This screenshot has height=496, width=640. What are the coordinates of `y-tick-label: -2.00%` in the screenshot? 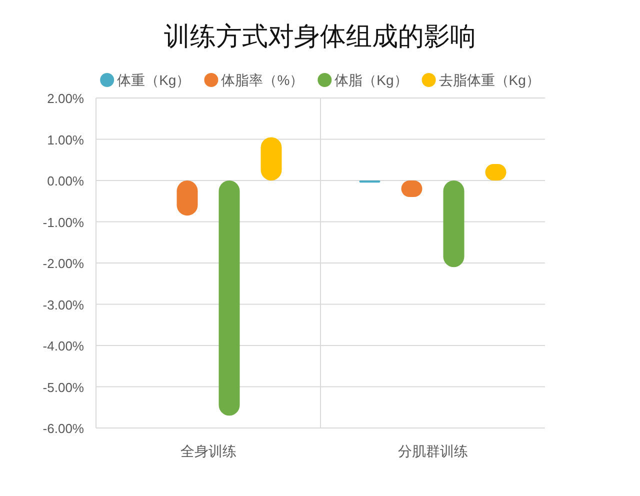 It's located at (63, 263).